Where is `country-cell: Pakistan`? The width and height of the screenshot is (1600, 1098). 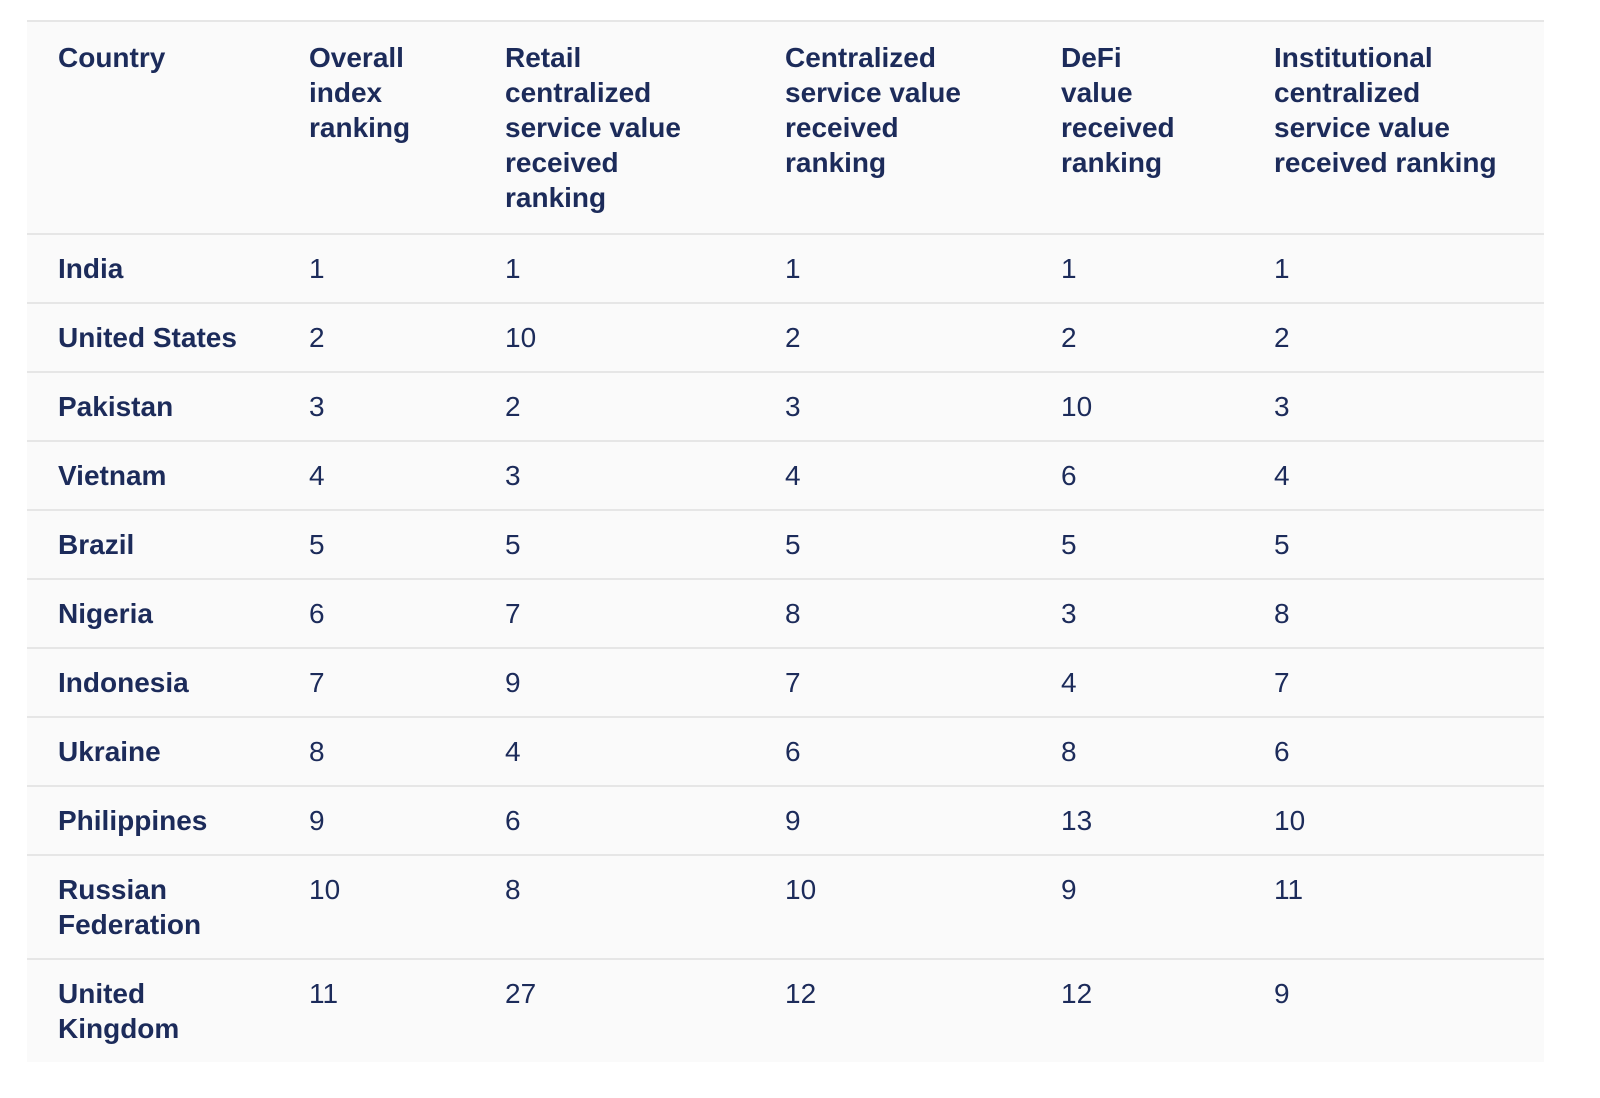 country-cell: Pakistan is located at coordinates (152, 406).